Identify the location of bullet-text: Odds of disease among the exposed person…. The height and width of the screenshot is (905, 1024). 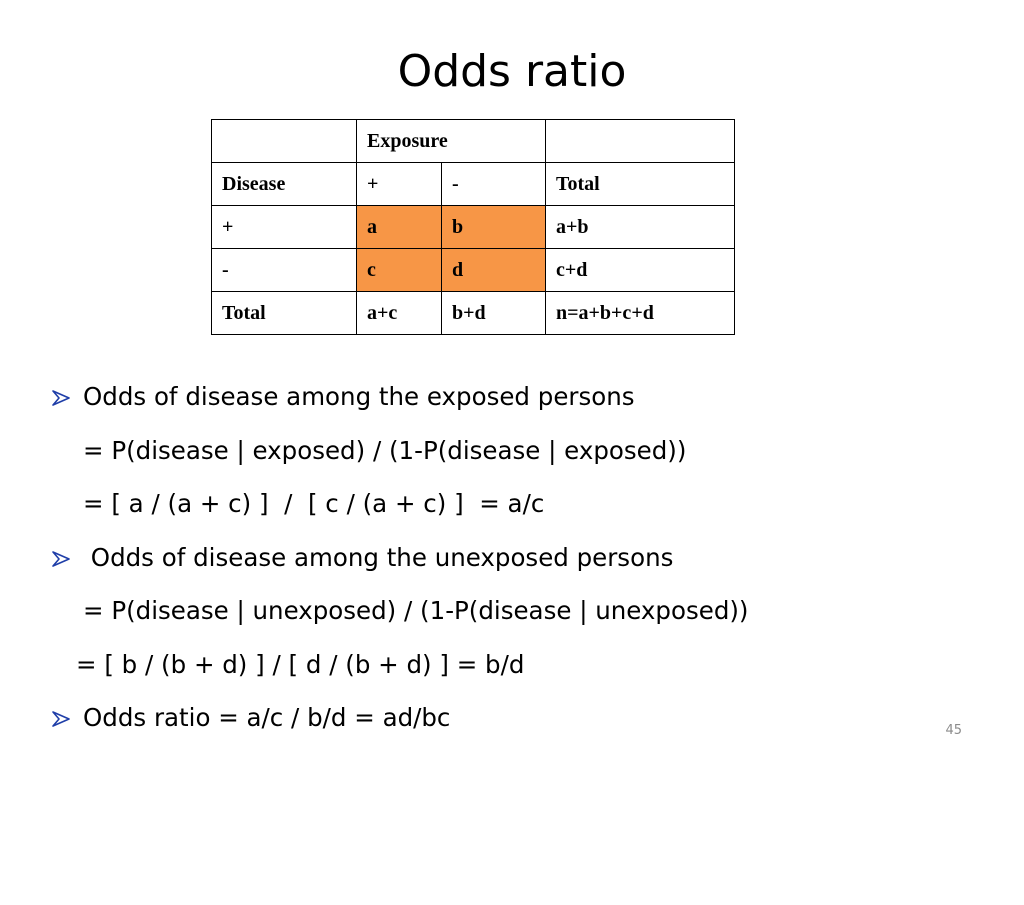
(359, 396).